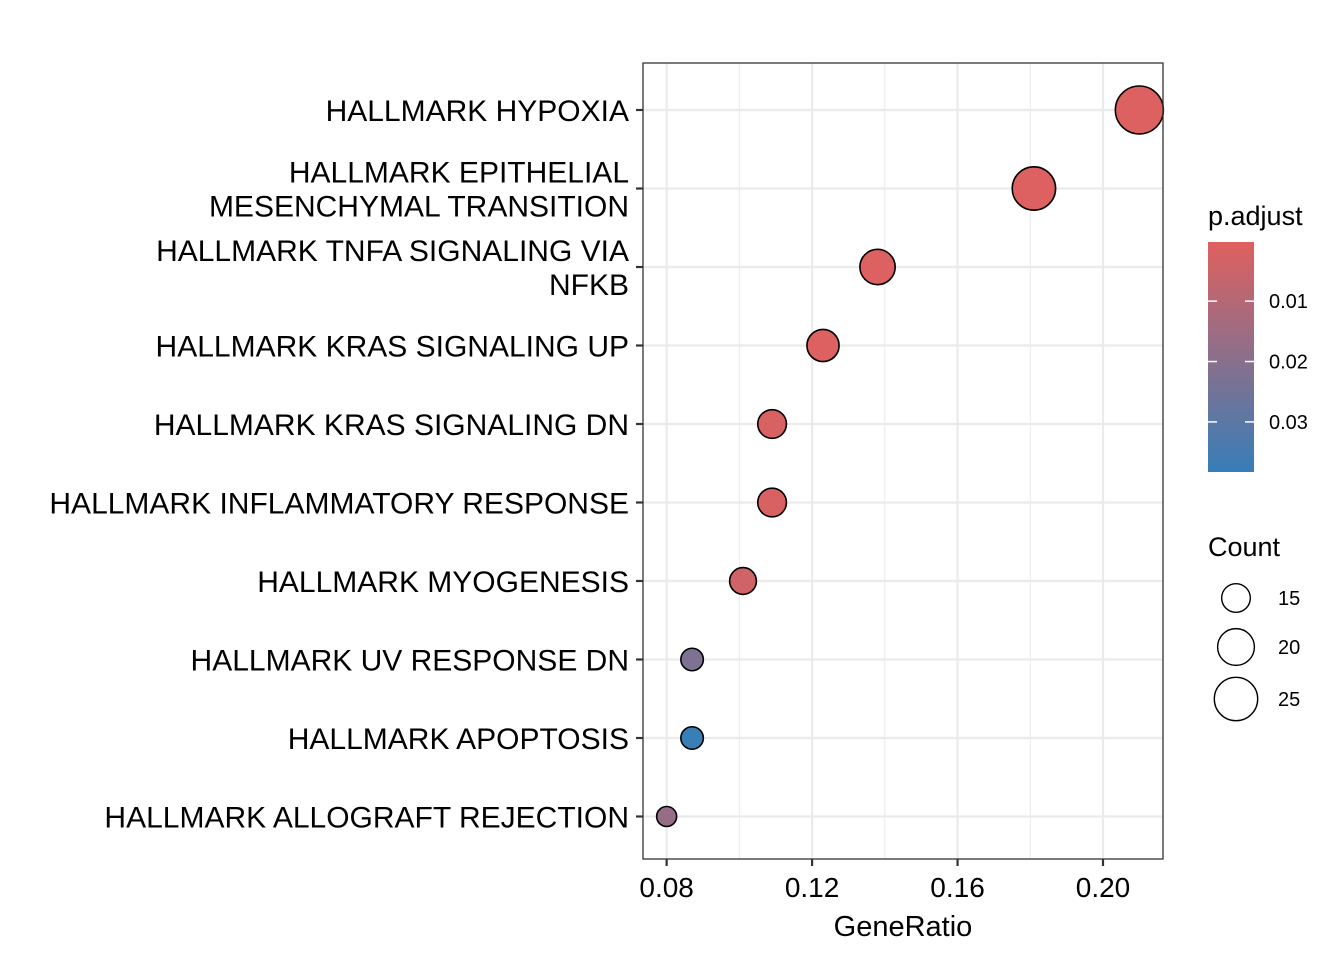 The height and width of the screenshot is (965, 1344). What do you see at coordinates (477, 111) in the screenshot?
I see `y-tick-label: HALLMARK HYPOXIA` at bounding box center [477, 111].